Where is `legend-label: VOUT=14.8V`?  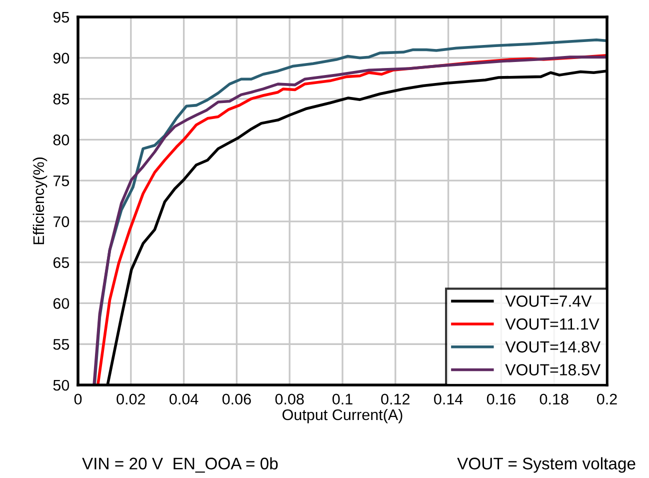
legend-label: VOUT=14.8V is located at coordinates (553, 347).